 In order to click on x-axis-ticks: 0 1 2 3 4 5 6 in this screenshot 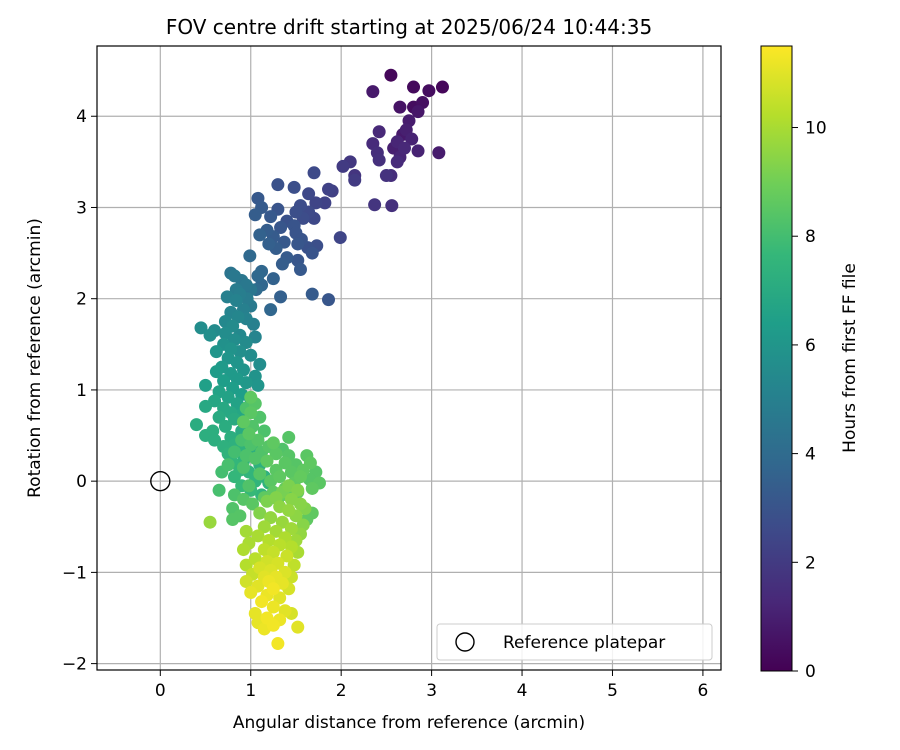, I will do `click(431, 685)`.